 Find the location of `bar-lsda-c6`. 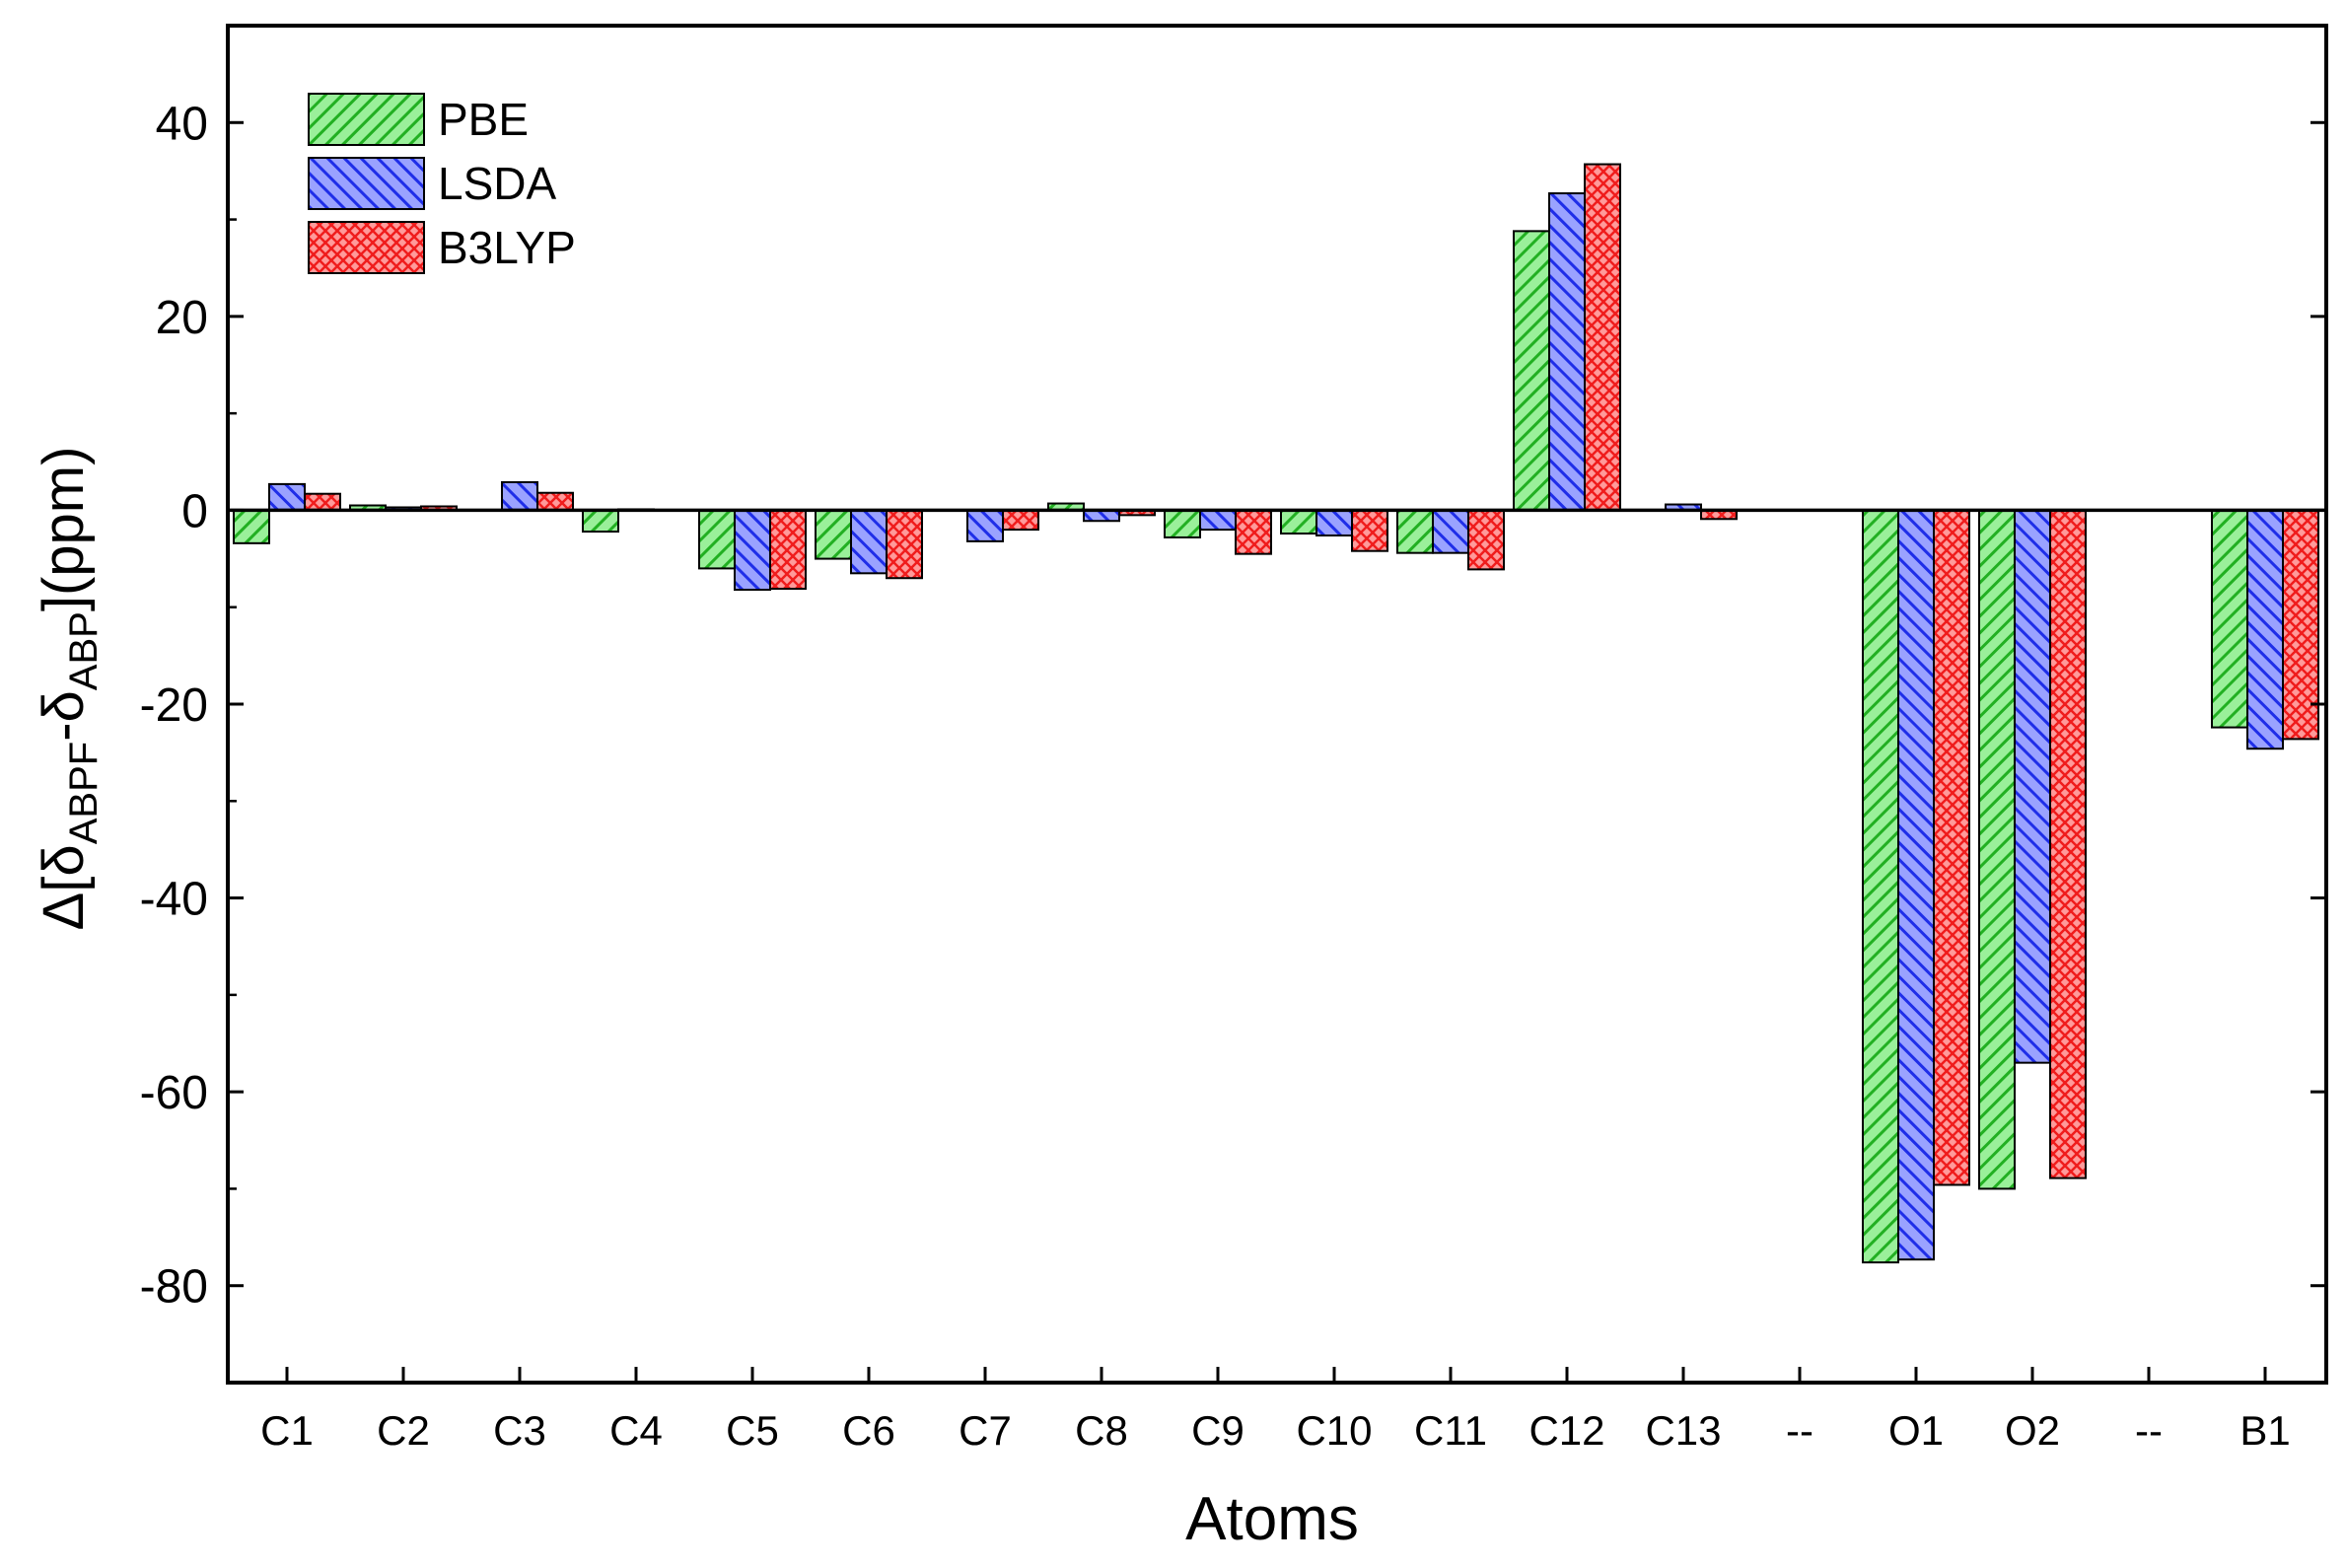

bar-lsda-c6 is located at coordinates (869, 542).